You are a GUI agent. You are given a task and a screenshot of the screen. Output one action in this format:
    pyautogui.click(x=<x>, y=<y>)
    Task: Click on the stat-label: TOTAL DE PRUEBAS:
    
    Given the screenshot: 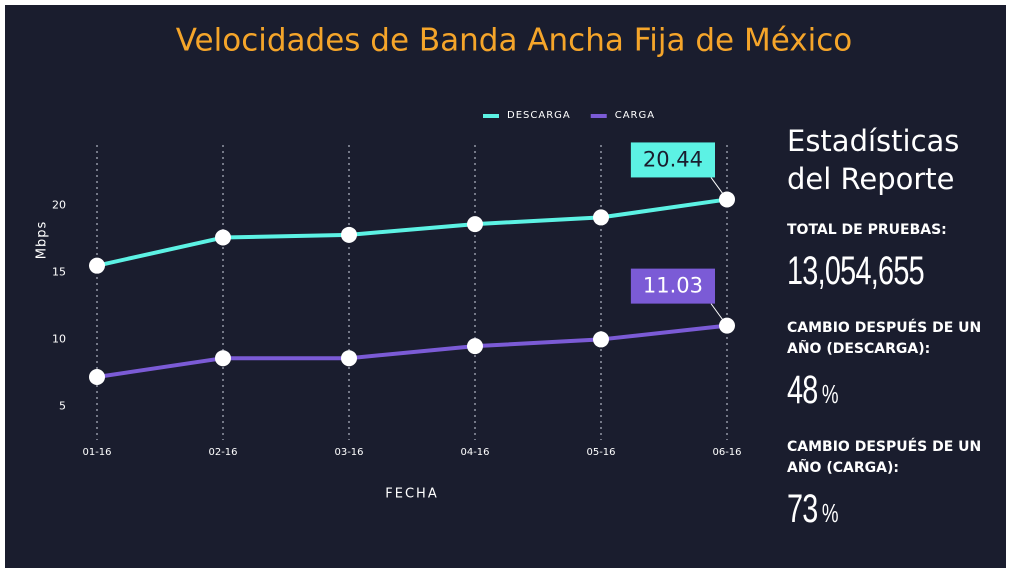 What is the action you would take?
    pyautogui.click(x=894, y=230)
    